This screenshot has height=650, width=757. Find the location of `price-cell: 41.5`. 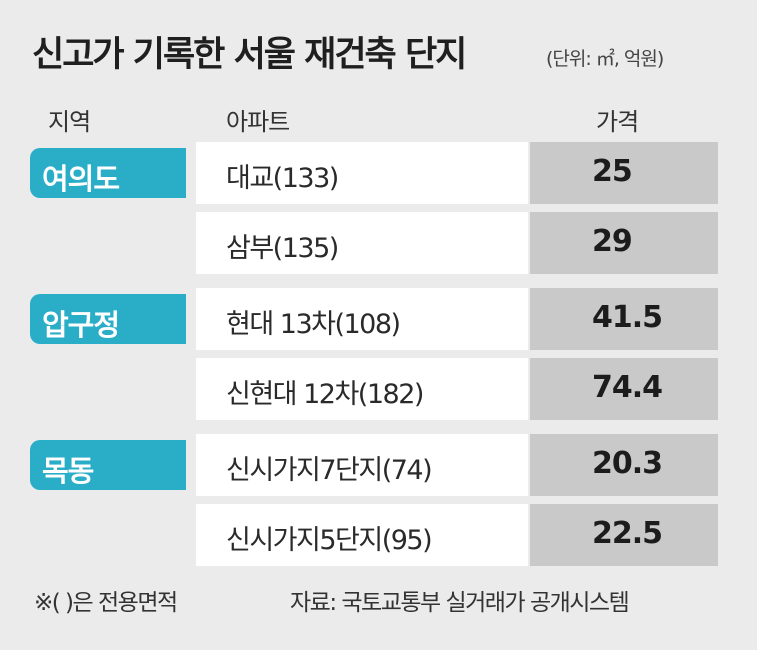

price-cell: 41.5 is located at coordinates (624, 319).